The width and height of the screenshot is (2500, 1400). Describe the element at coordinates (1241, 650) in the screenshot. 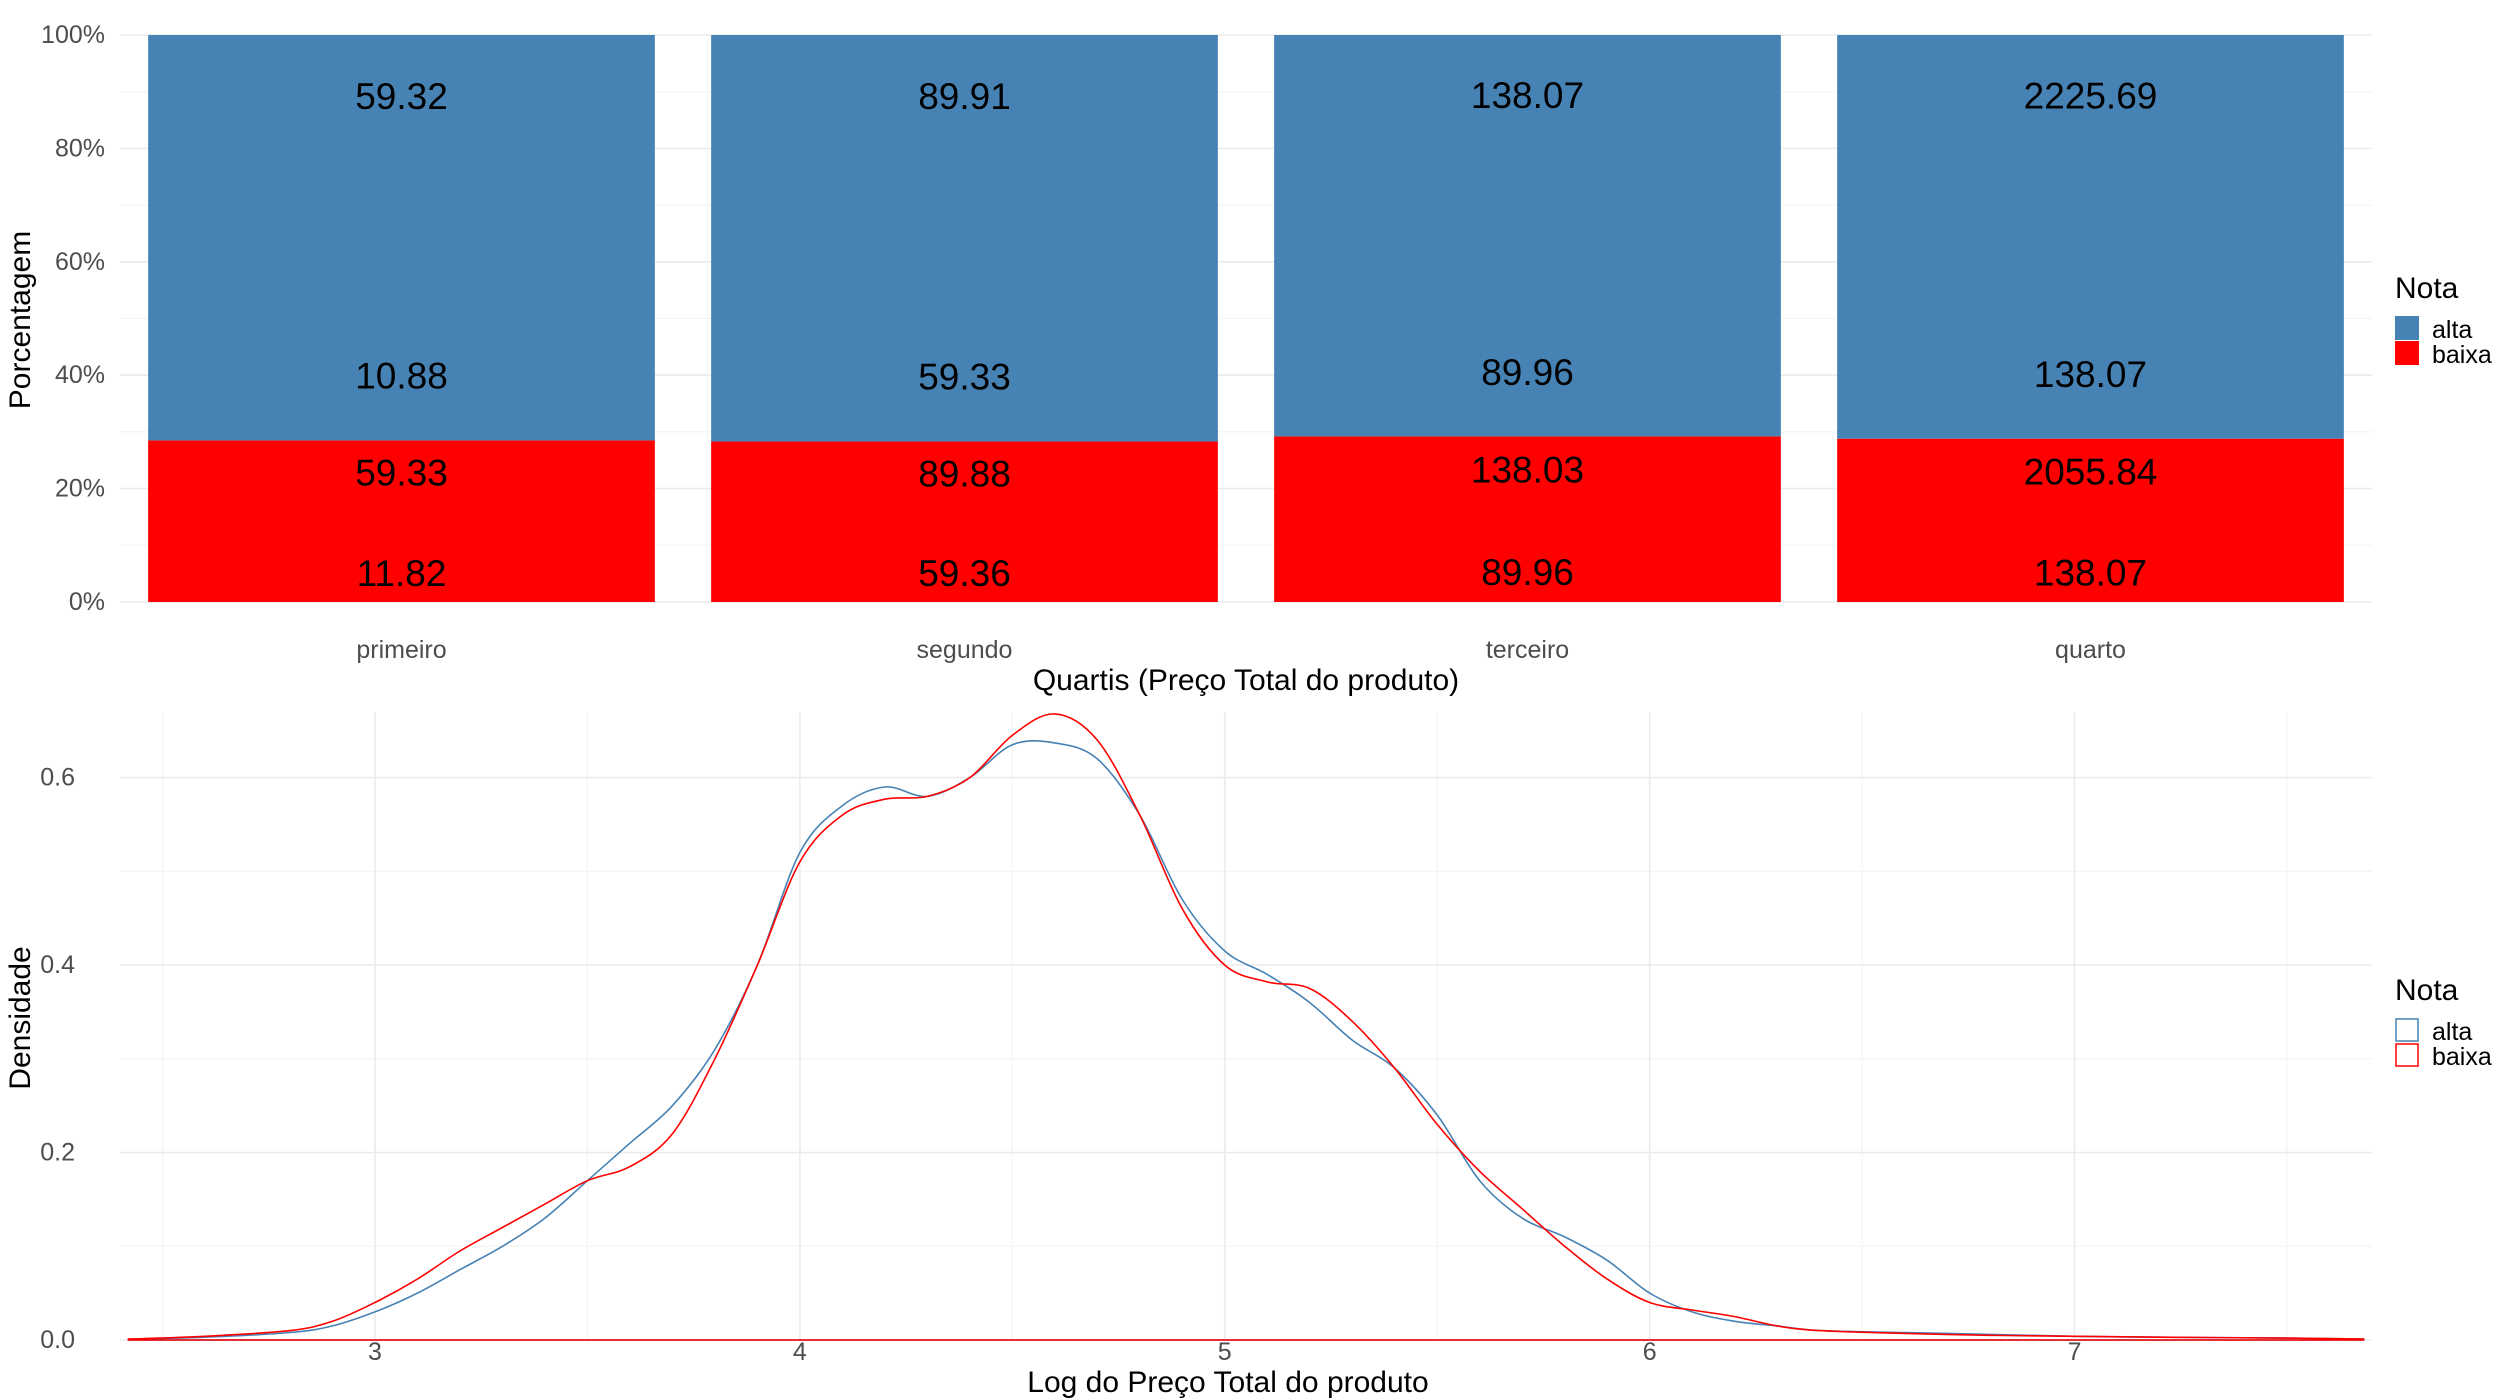

I see `bar-x-ticks: primeiro segundo terceiro quarto` at that location.